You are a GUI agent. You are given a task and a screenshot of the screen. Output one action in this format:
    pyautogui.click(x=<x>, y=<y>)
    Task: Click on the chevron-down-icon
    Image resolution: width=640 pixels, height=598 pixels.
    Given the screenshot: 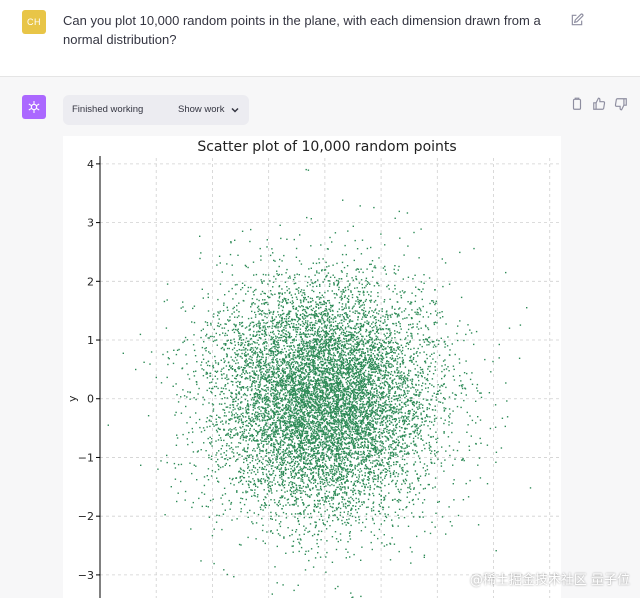 What is the action you would take?
    pyautogui.click(x=235, y=110)
    